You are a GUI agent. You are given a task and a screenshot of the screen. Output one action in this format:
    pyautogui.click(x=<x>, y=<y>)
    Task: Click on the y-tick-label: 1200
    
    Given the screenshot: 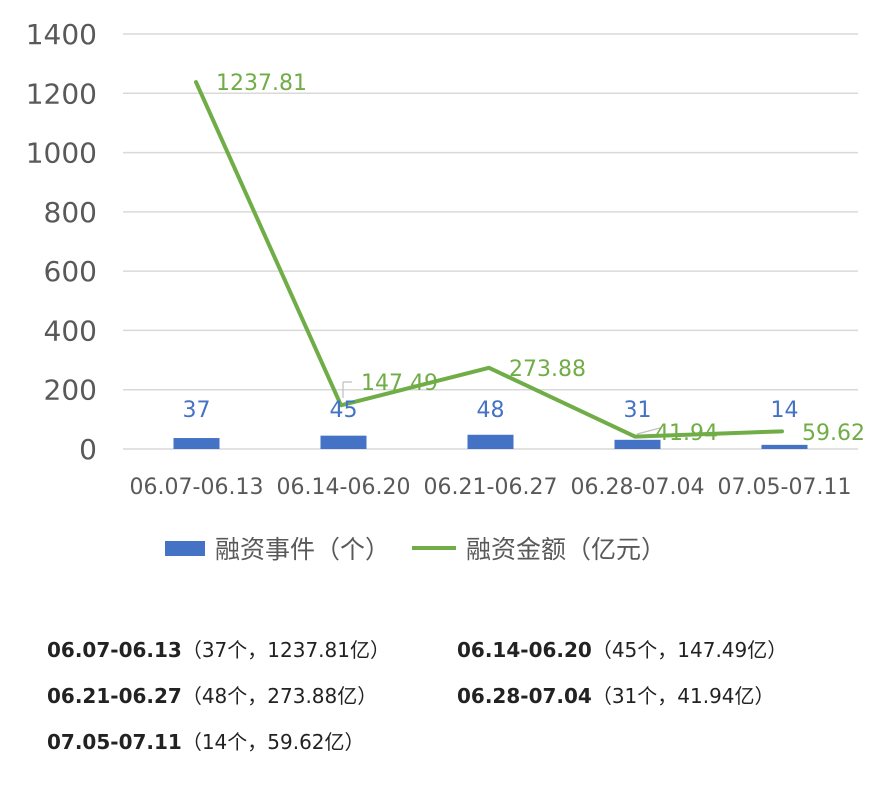 What is the action you would take?
    pyautogui.click(x=61, y=93)
    